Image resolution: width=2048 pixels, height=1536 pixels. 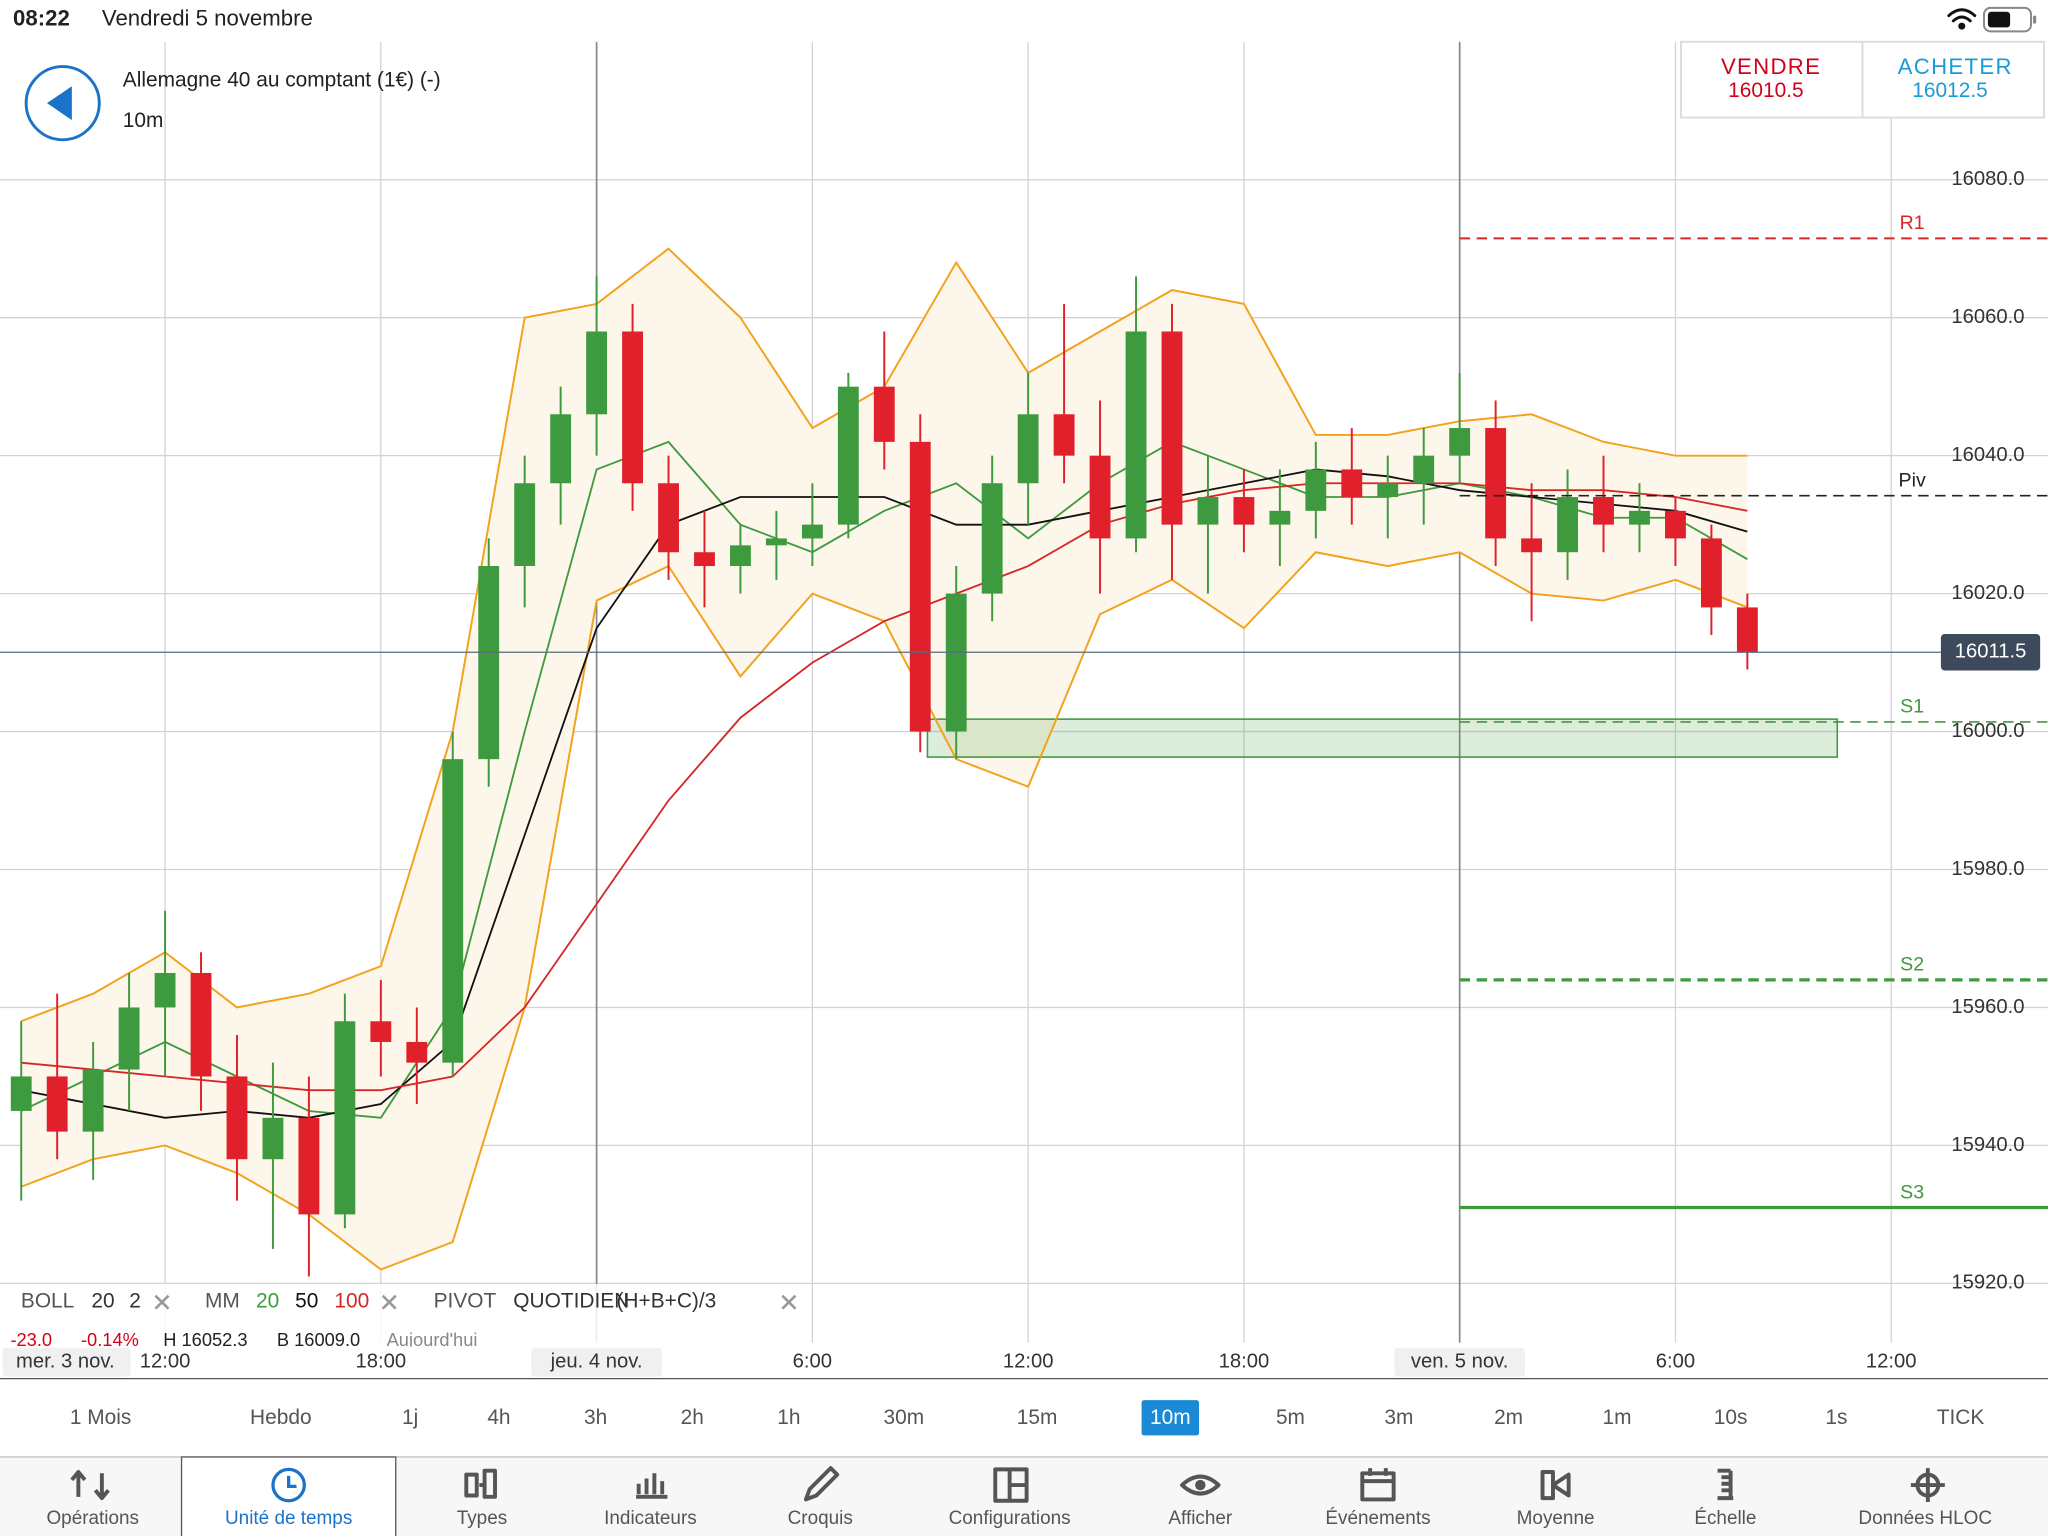 I want to click on tab-label: Unité de temps, so click(x=288, y=1518).